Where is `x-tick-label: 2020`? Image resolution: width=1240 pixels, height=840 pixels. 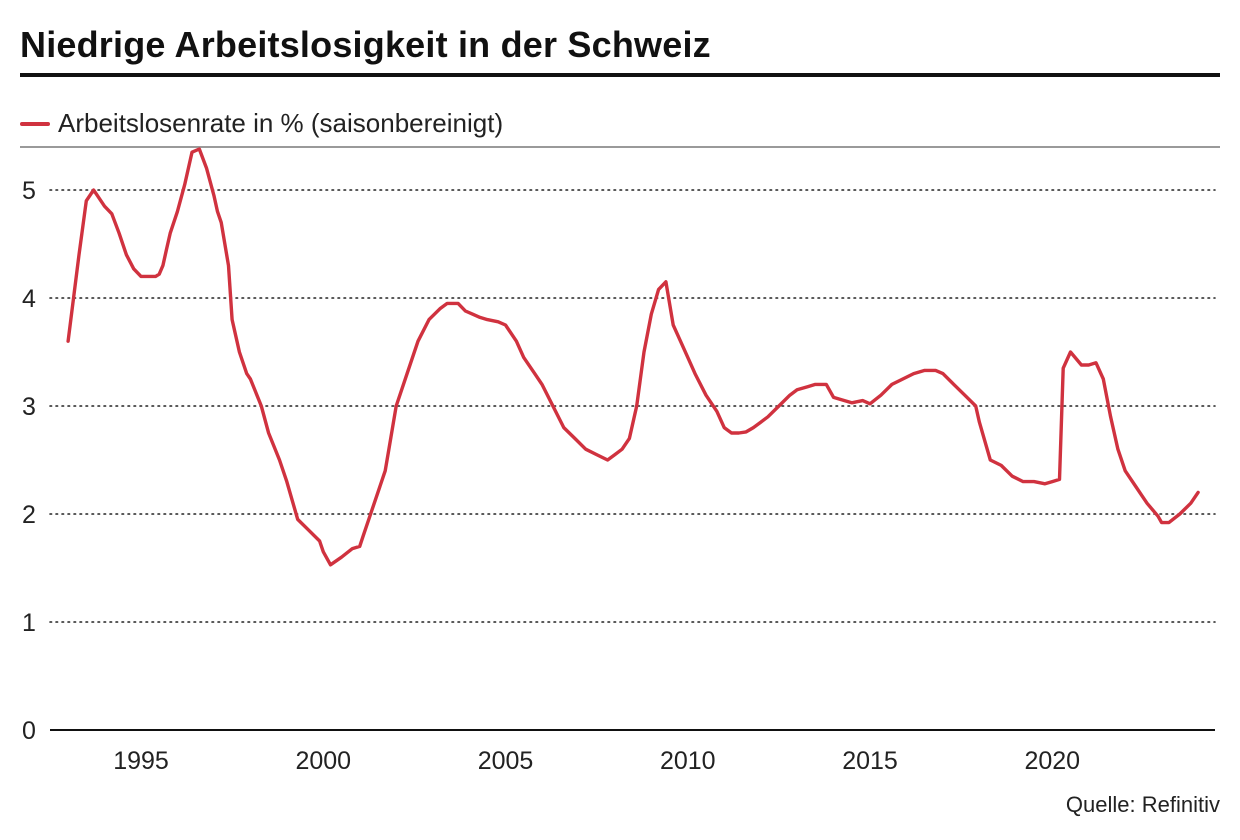
x-tick-label: 2020 is located at coordinates (1052, 761).